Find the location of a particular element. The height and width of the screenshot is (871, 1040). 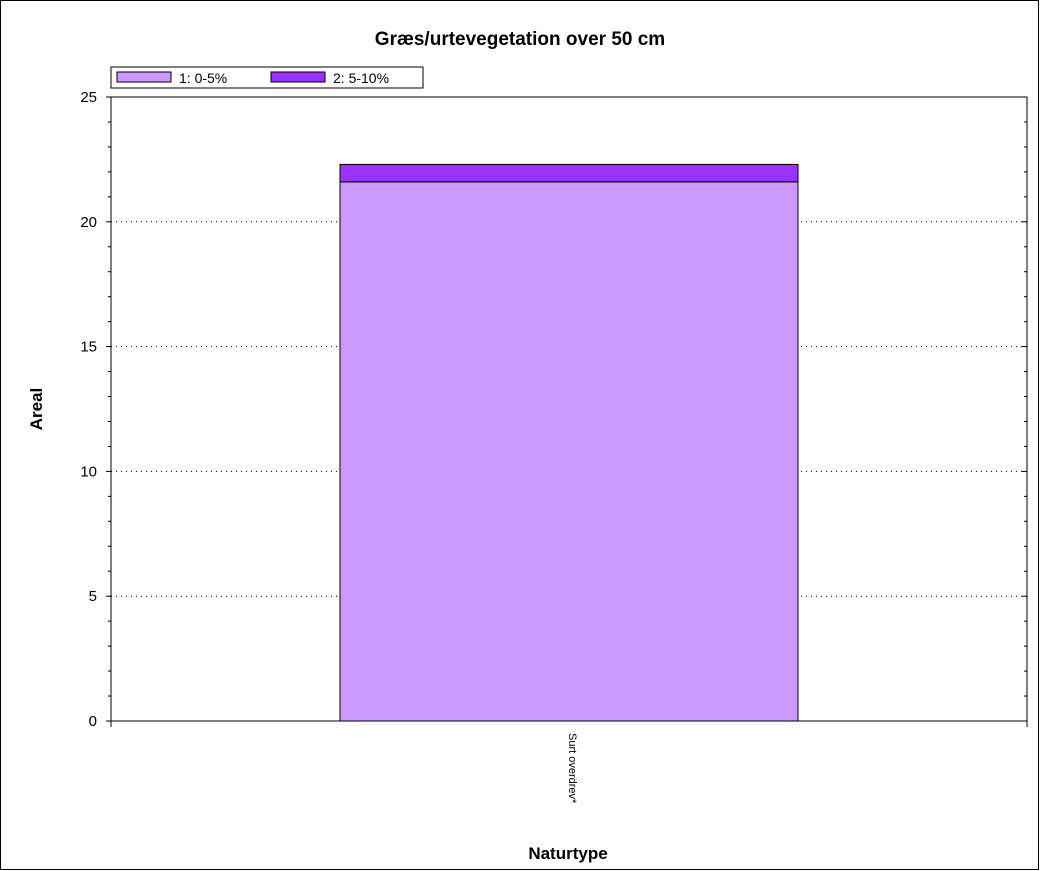

x-axis-title: Naturtype is located at coordinates (567, 853).